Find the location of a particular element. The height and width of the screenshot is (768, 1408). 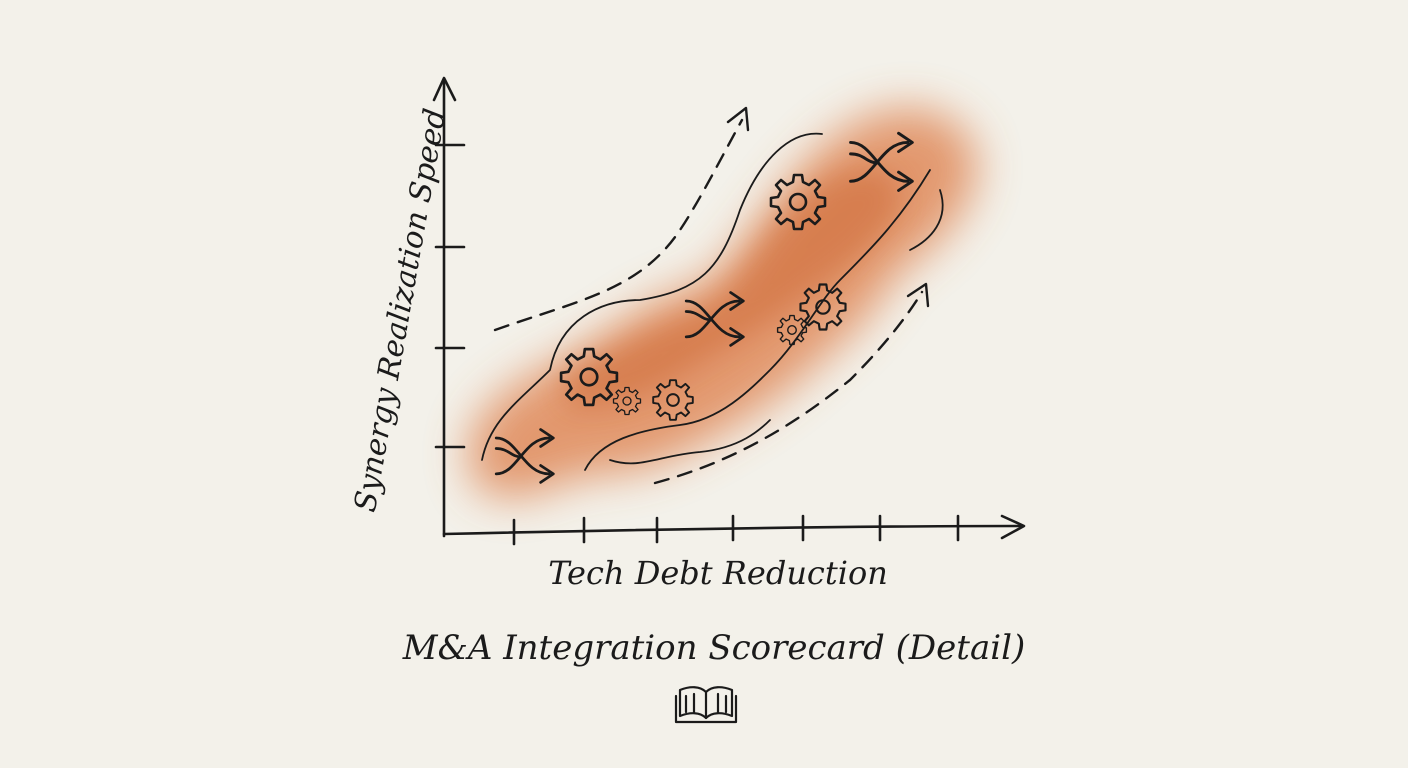

open-book-icon is located at coordinates (706, 705).